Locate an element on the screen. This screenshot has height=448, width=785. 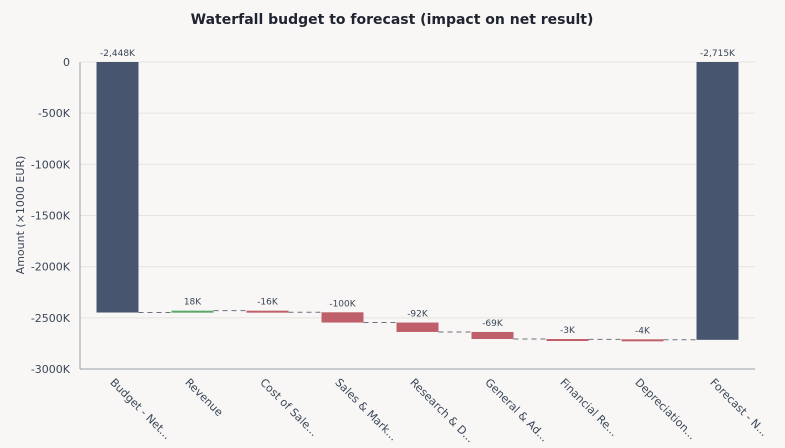
connectors is located at coordinates (417, 325).